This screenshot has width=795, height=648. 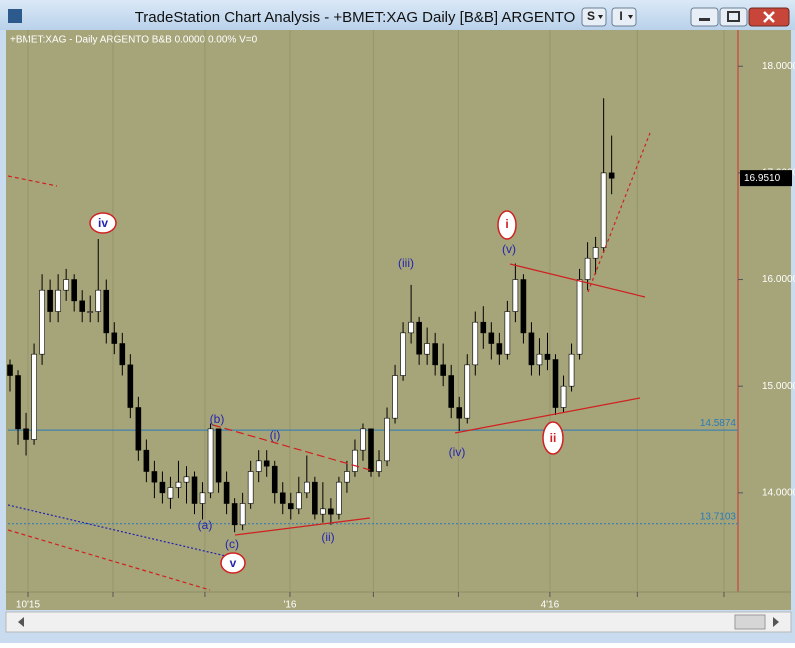 What do you see at coordinates (398, 622) in the screenshot?
I see `scrollbar` at bounding box center [398, 622].